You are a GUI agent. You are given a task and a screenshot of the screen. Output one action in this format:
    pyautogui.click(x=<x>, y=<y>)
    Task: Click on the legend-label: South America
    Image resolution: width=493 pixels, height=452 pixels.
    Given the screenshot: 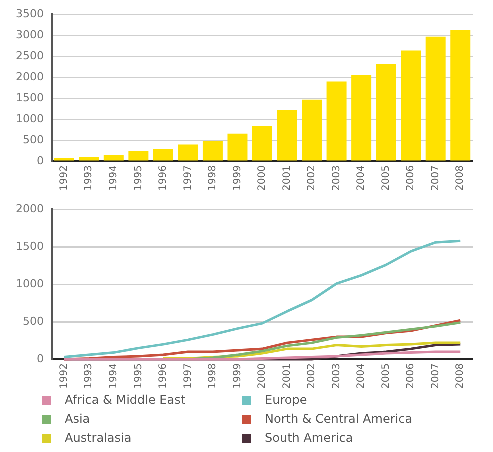 What is the action you would take?
    pyautogui.click(x=309, y=439)
    